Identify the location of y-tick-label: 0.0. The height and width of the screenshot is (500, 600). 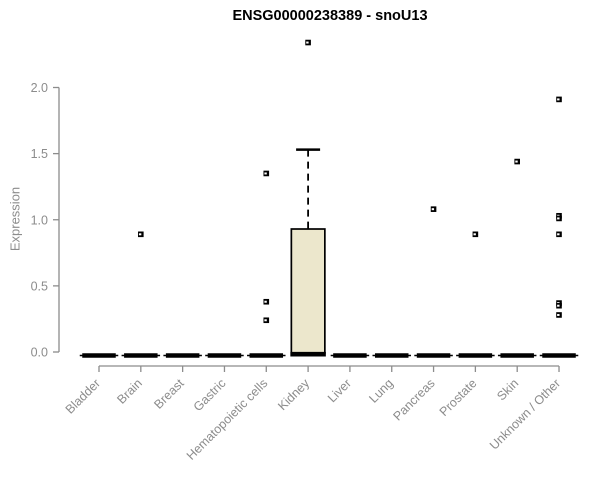
(39, 353).